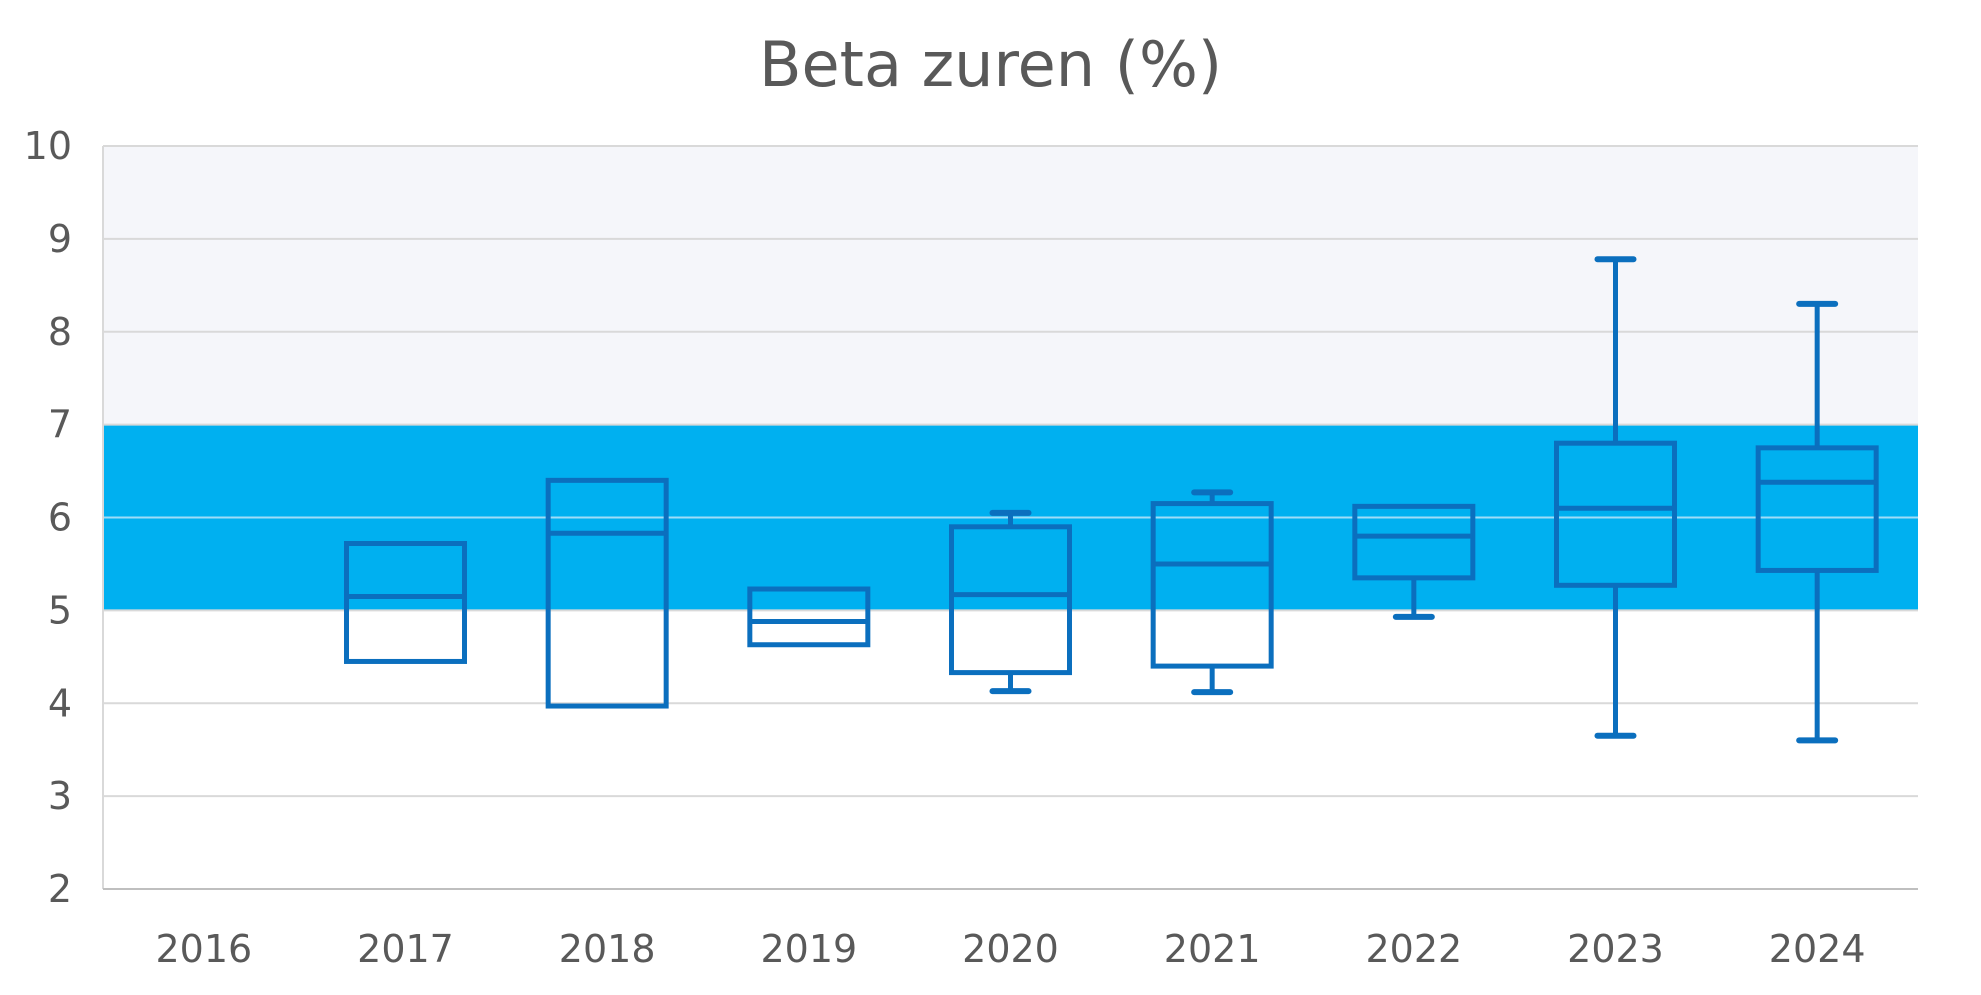 The image size is (1981, 995). I want to click on y-tick-label: 7, so click(60, 425).